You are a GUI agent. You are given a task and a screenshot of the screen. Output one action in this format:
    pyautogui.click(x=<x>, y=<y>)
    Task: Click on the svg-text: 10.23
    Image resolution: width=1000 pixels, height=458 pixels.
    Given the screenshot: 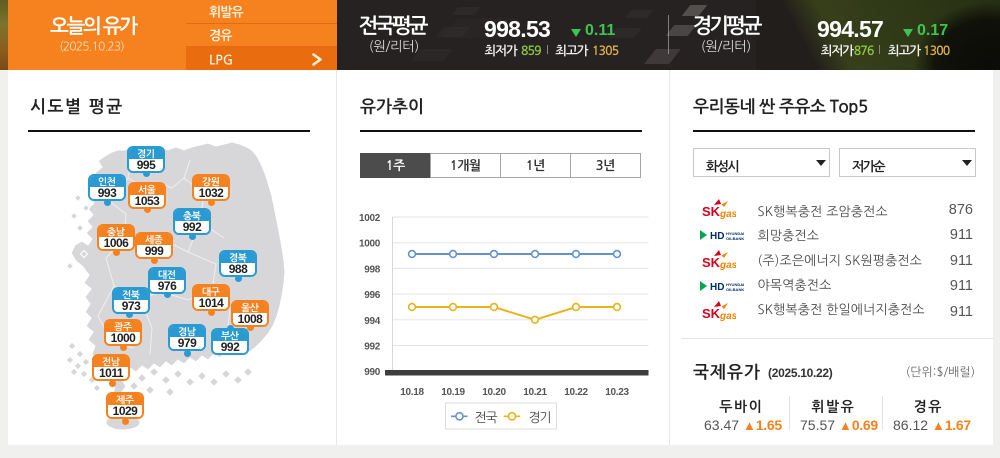 What is the action you would take?
    pyautogui.click(x=617, y=392)
    